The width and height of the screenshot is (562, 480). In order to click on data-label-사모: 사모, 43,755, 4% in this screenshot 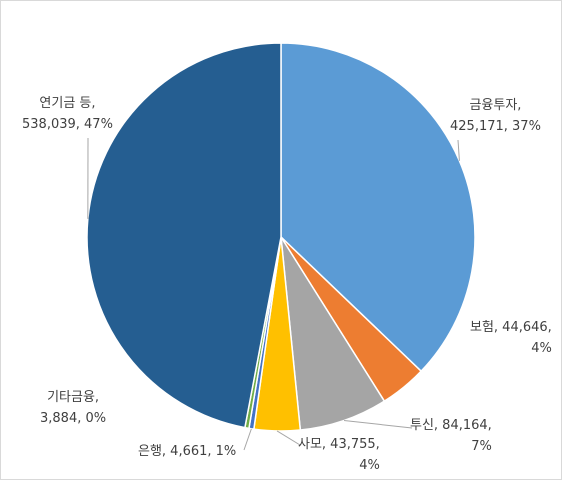, I will do `click(339, 455)`.